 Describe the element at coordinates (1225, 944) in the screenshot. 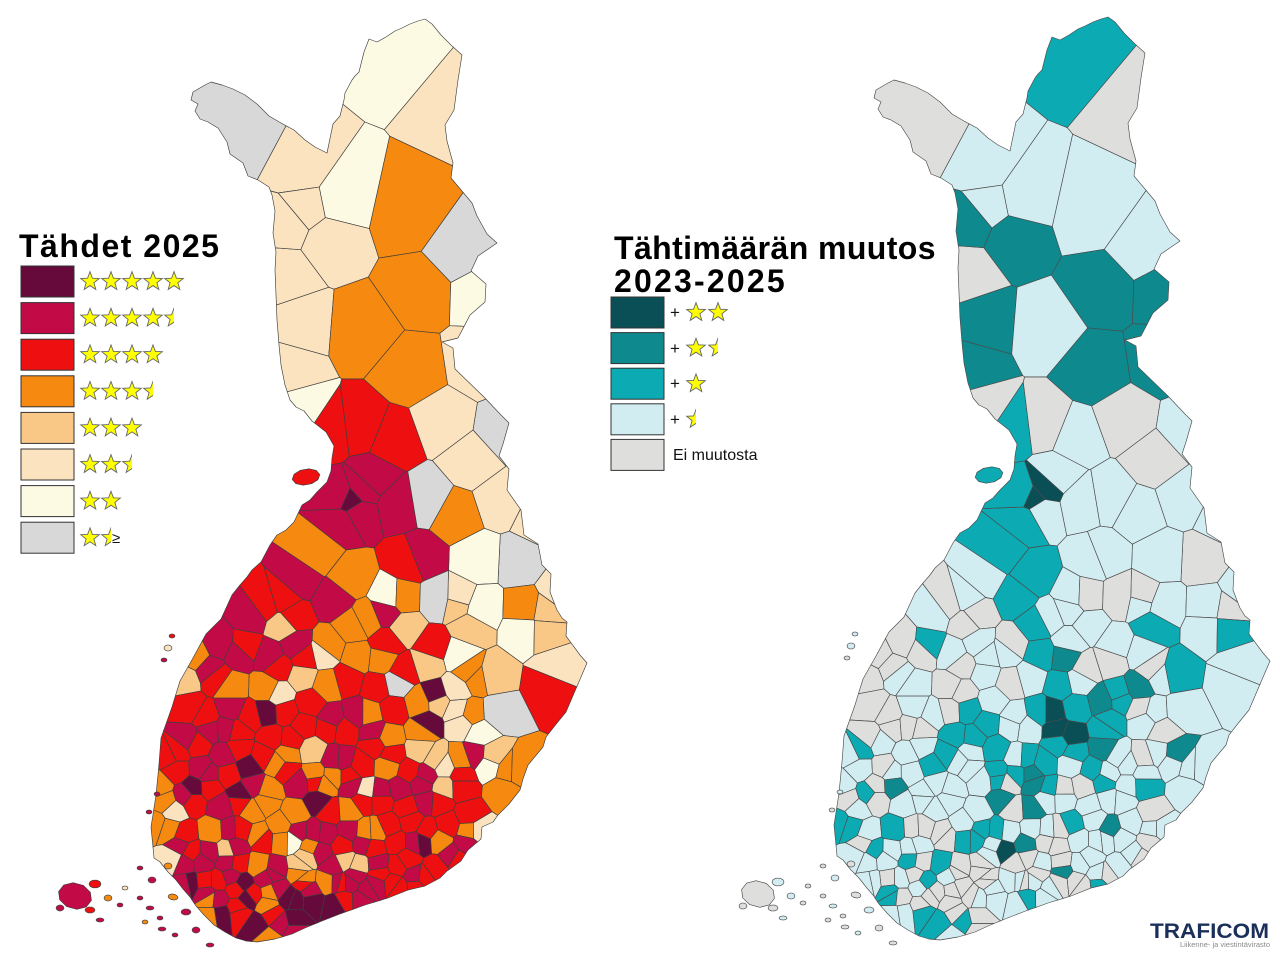

I see `svg-text: Liikenne- ja viestintävirasto` at that location.